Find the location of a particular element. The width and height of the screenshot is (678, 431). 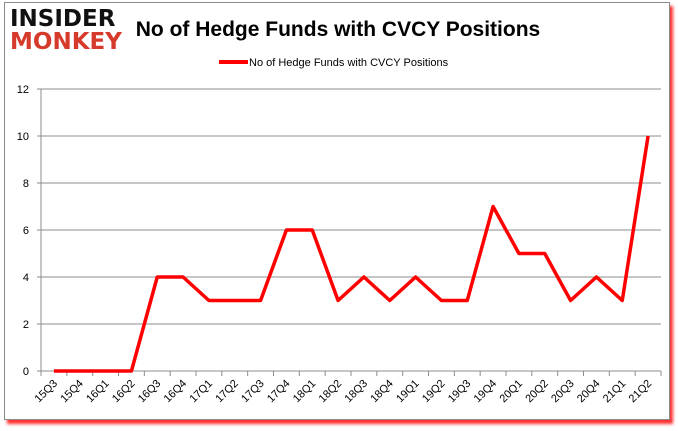

insider-monkey-logo: INSIDER MONKEY is located at coordinates (70, 30).